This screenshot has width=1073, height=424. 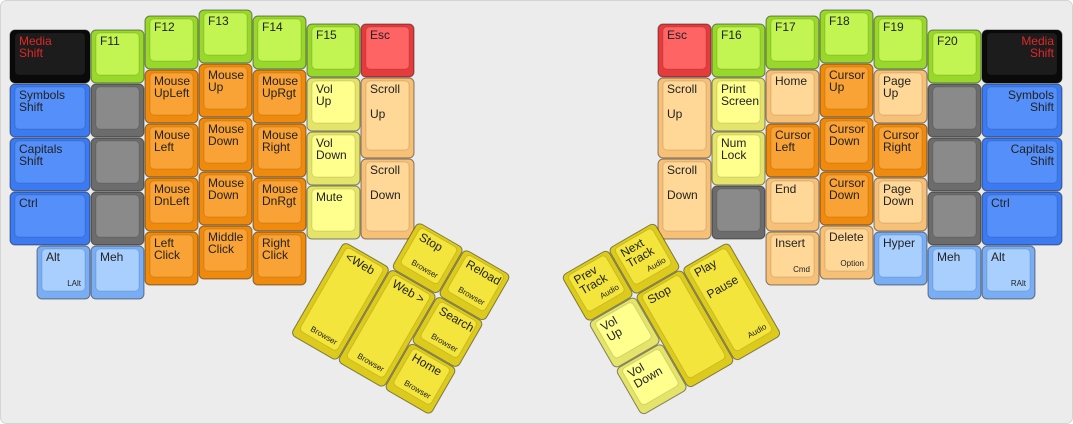 I want to click on key-label: Lock, so click(x=734, y=155).